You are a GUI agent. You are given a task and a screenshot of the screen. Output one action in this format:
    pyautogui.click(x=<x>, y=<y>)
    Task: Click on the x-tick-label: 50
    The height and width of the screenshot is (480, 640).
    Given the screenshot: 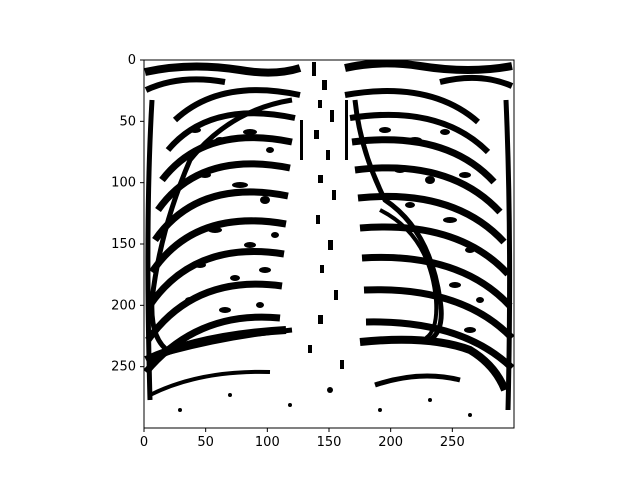 What is the action you would take?
    pyautogui.click(x=205, y=442)
    